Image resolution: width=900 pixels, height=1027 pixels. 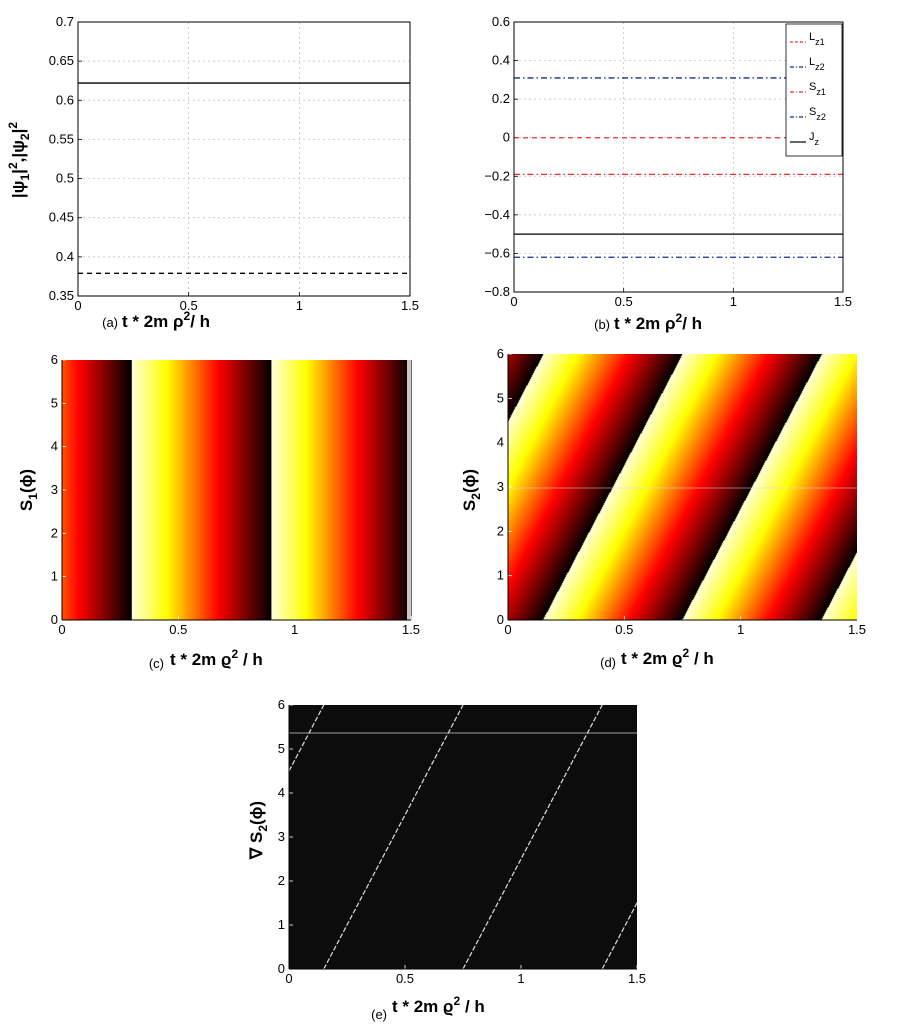 I want to click on x-axis-label-d: t * 2m ϱ2 / h, so click(x=667, y=657).